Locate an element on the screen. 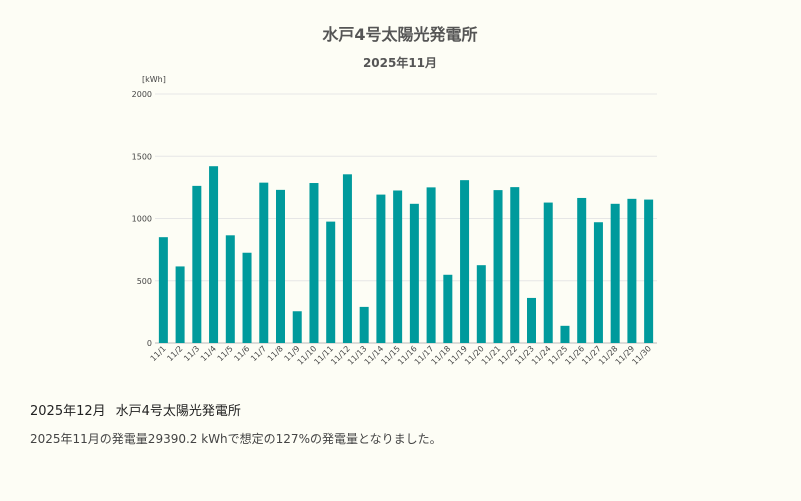 The width and height of the screenshot is (801, 501). y-axis-unit: [kWh] is located at coordinates (154, 79).